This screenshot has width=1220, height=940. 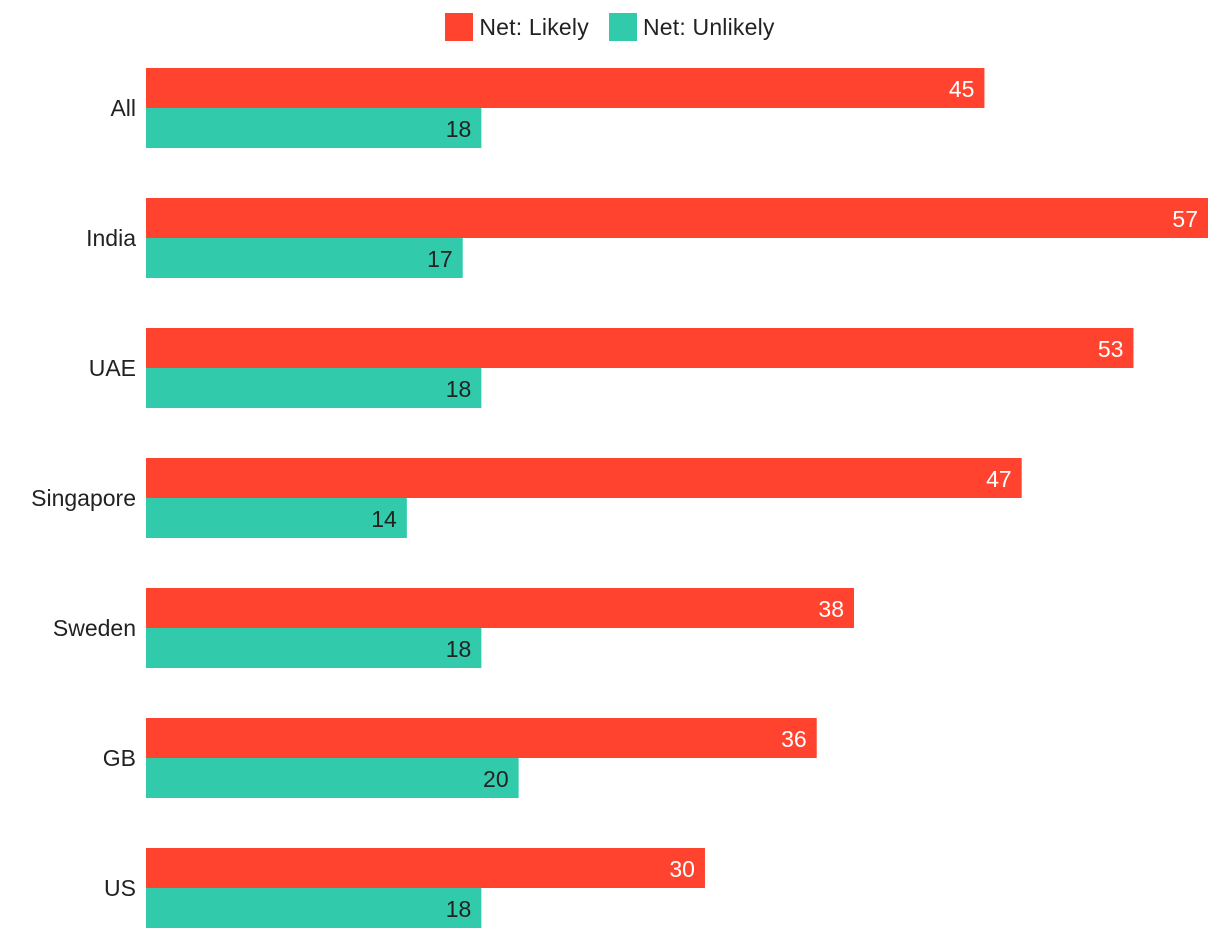 What do you see at coordinates (622, 27) in the screenshot?
I see `legend-swatch-unlikely` at bounding box center [622, 27].